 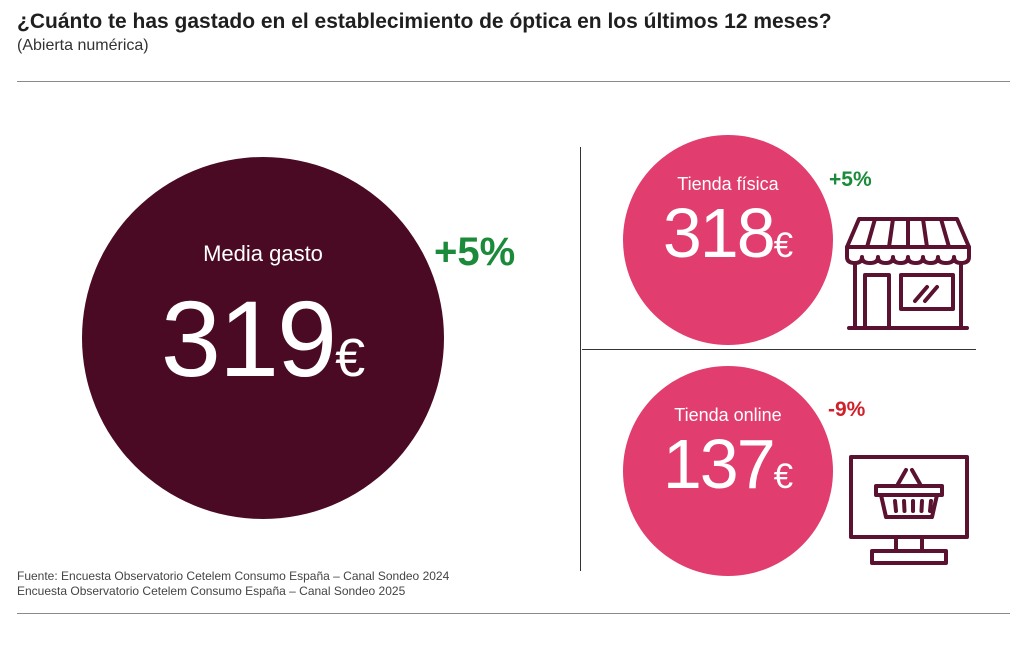 I want to click on horizontal-divider, so click(x=779, y=349).